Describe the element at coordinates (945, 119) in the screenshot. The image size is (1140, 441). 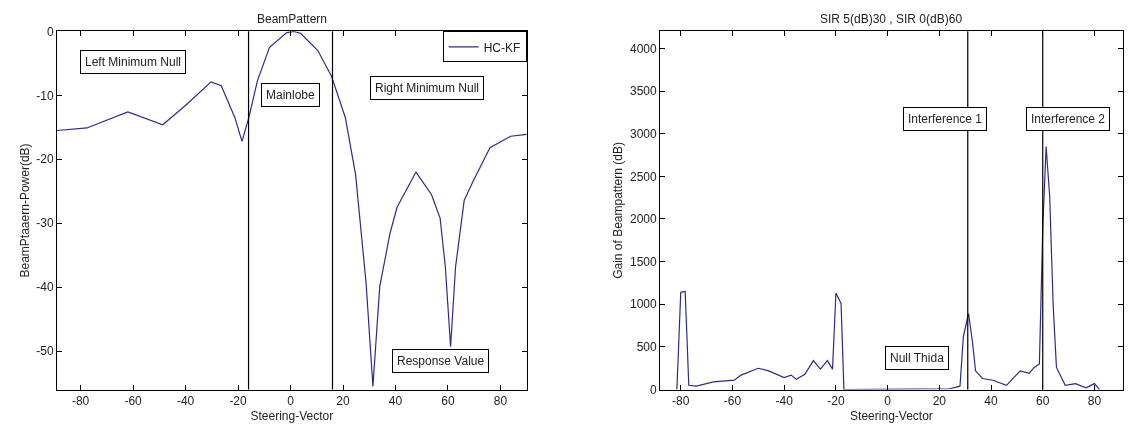
I see `annotation: Interference 1` at that location.